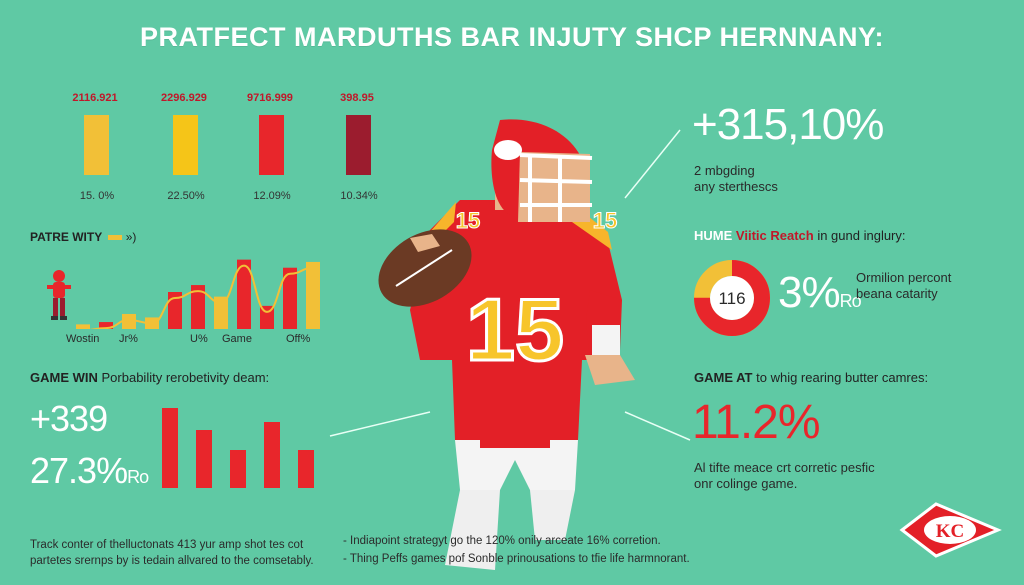 Image resolution: width=1024 pixels, height=585 pixels. I want to click on patre-chart, so click(198, 294).